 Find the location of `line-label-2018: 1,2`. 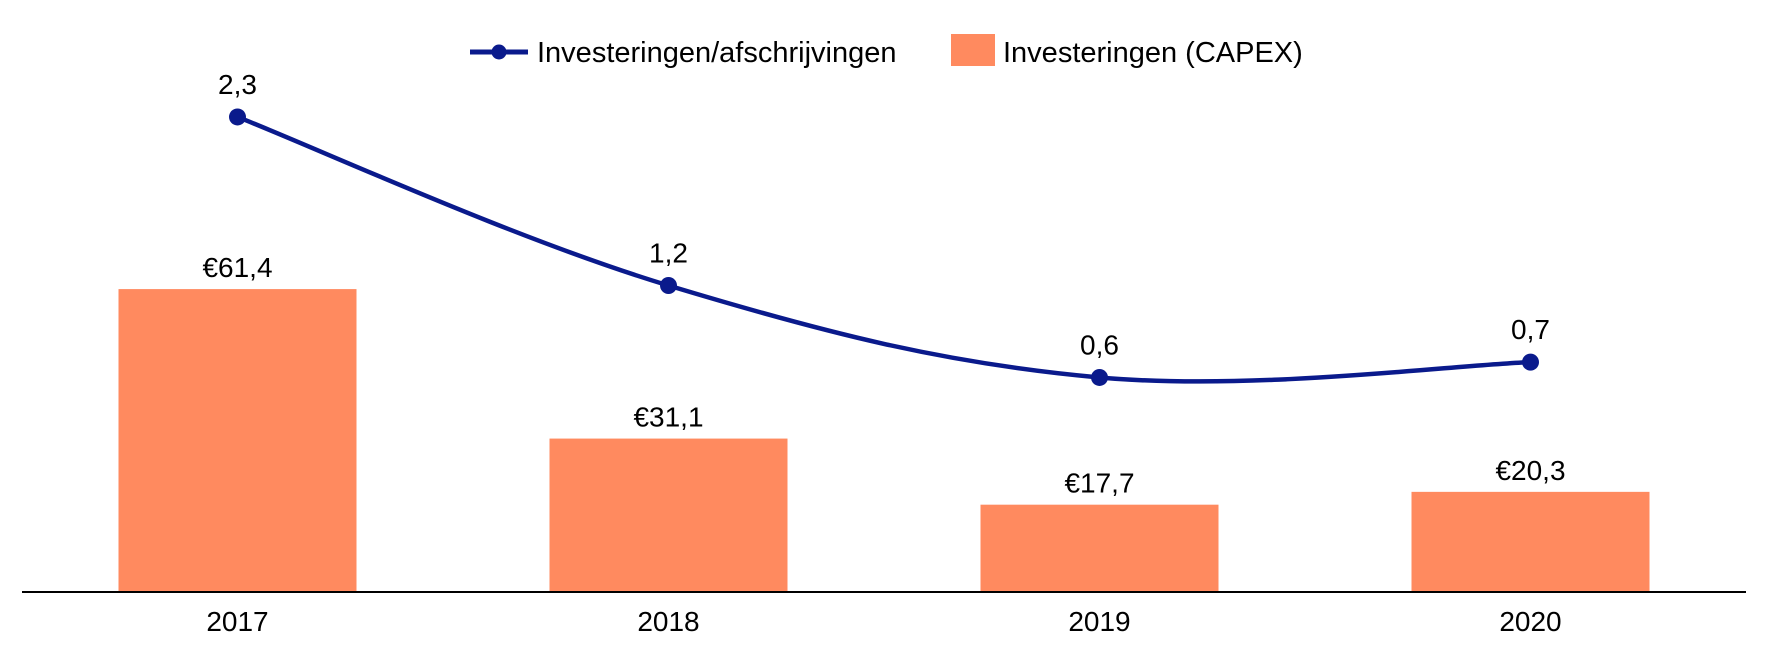

line-label-2018: 1,2 is located at coordinates (668, 253).